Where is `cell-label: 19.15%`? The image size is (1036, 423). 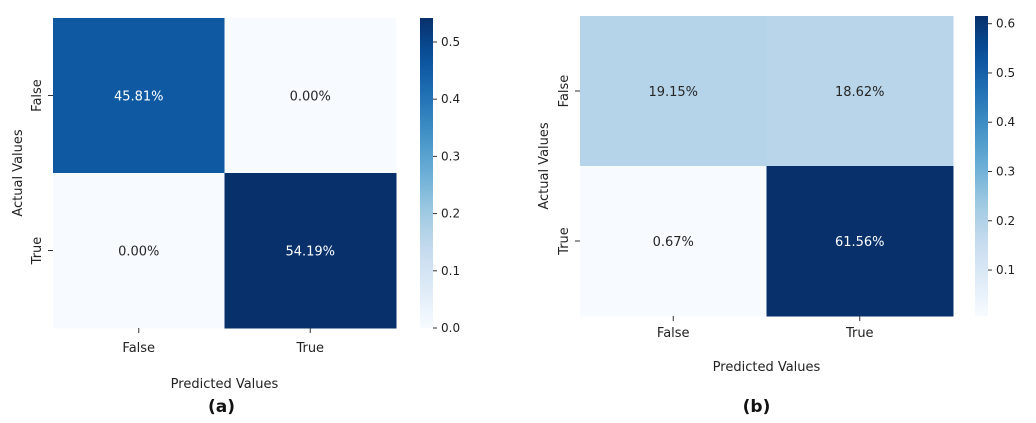 cell-label: 19.15% is located at coordinates (673, 92).